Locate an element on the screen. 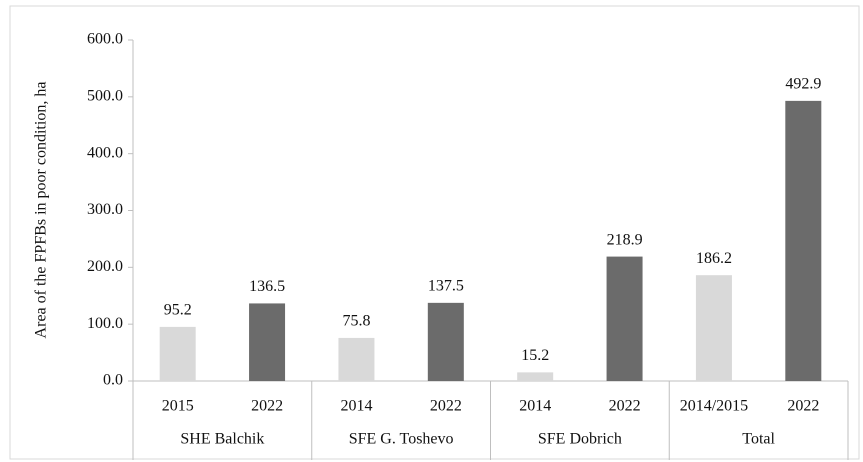 The height and width of the screenshot is (462, 863). y-tick-label: 600.0 is located at coordinates (105, 39).